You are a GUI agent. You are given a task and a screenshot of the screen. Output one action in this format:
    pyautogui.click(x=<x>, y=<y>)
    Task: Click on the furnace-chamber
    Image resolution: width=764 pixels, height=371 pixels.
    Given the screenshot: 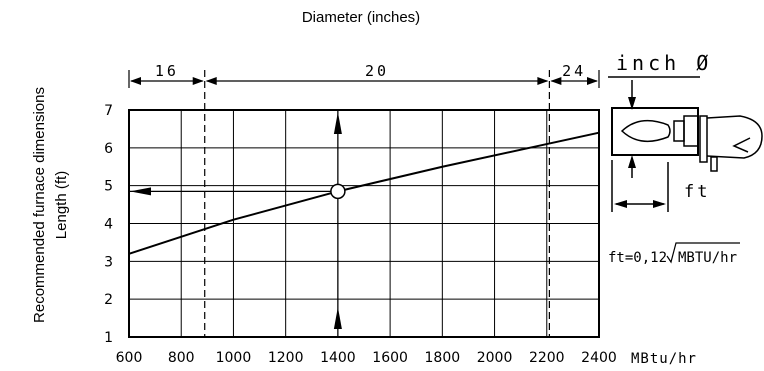 What is the action you would take?
    pyautogui.click(x=655, y=131)
    